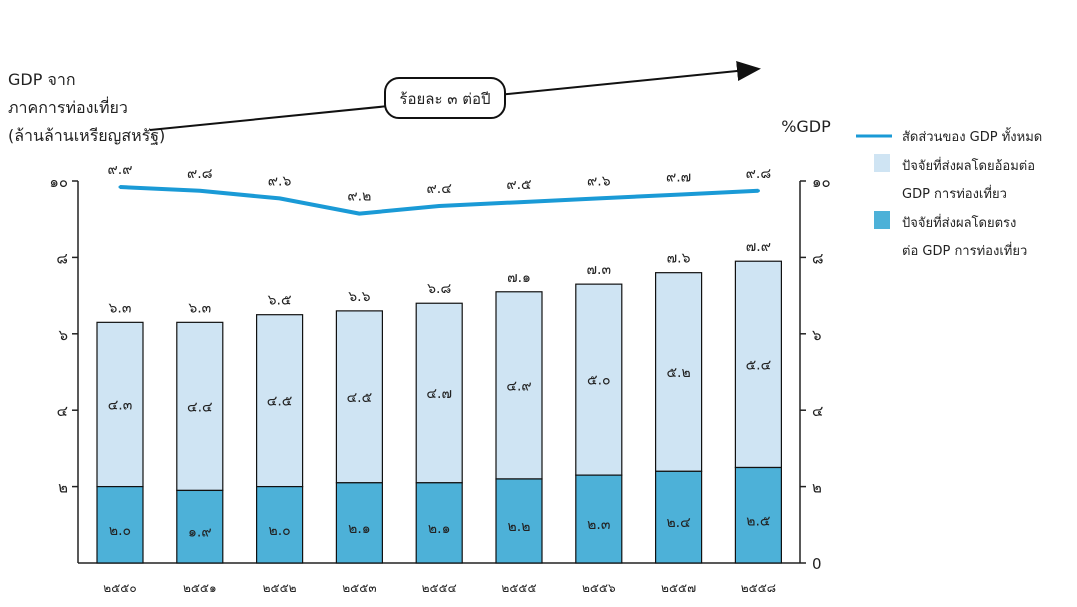 The width and height of the screenshot is (1077, 607). What do you see at coordinates (518, 588) in the screenshot?
I see `x-tick-label: ๒๕๕๕` at bounding box center [518, 588].